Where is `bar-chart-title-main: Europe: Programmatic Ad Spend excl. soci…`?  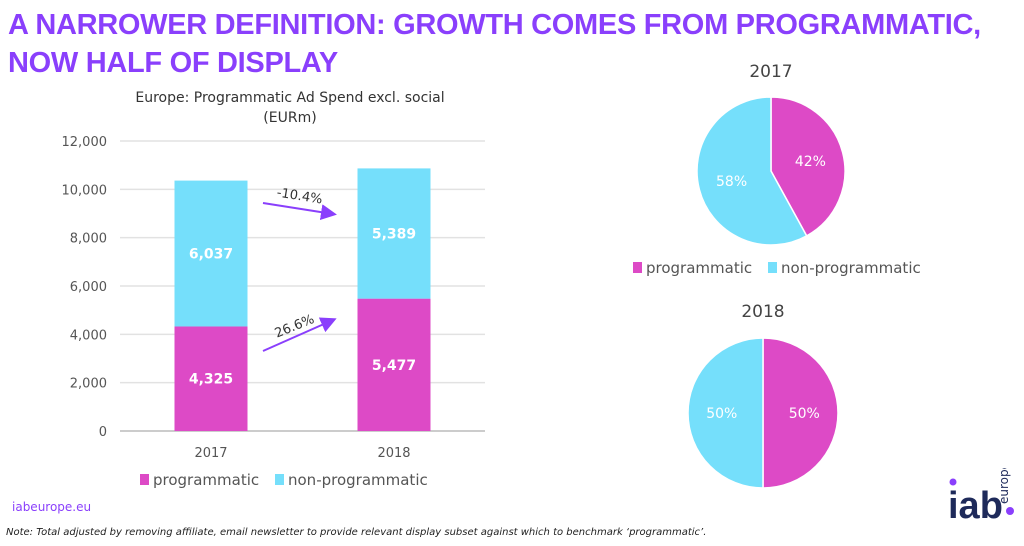
bar-chart-title-main: Europe: Programmatic Ad Spend excl. soci… is located at coordinates (290, 98).